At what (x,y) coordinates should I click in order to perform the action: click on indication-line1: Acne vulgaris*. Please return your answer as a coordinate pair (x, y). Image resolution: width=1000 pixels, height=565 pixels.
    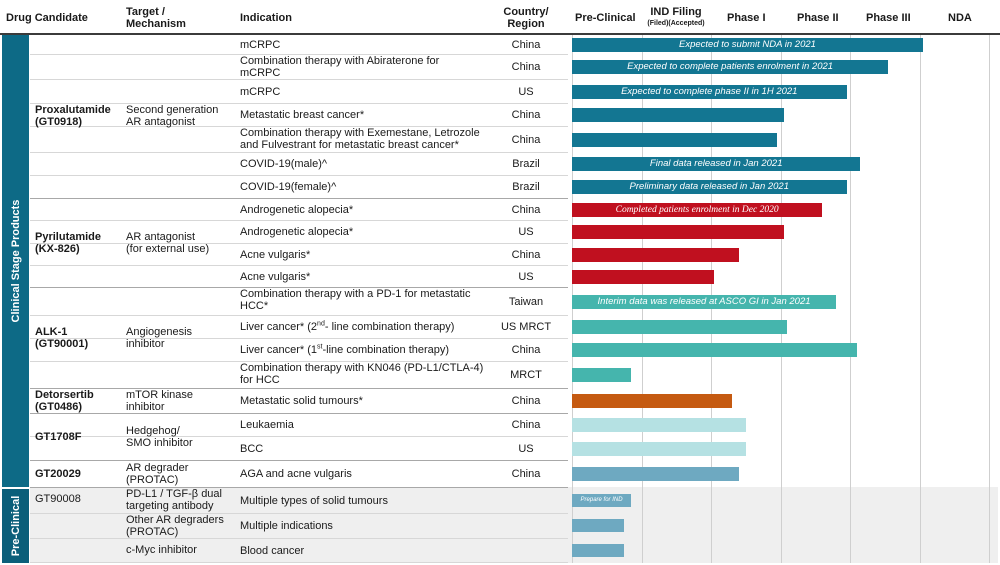
    Looking at the image, I should click on (275, 255).